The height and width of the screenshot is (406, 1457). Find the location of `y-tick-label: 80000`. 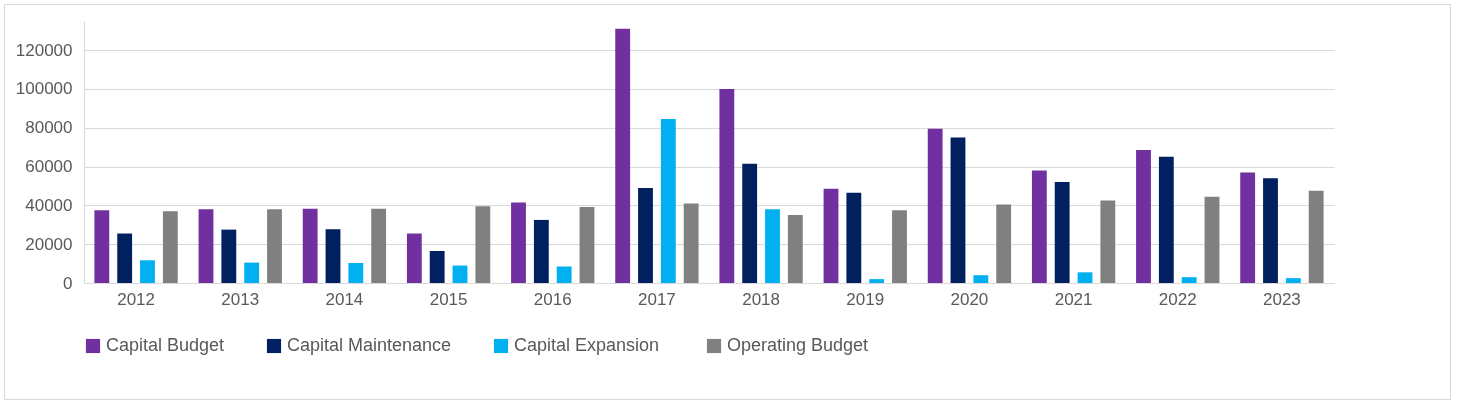

y-tick-label: 80000 is located at coordinates (49, 128).